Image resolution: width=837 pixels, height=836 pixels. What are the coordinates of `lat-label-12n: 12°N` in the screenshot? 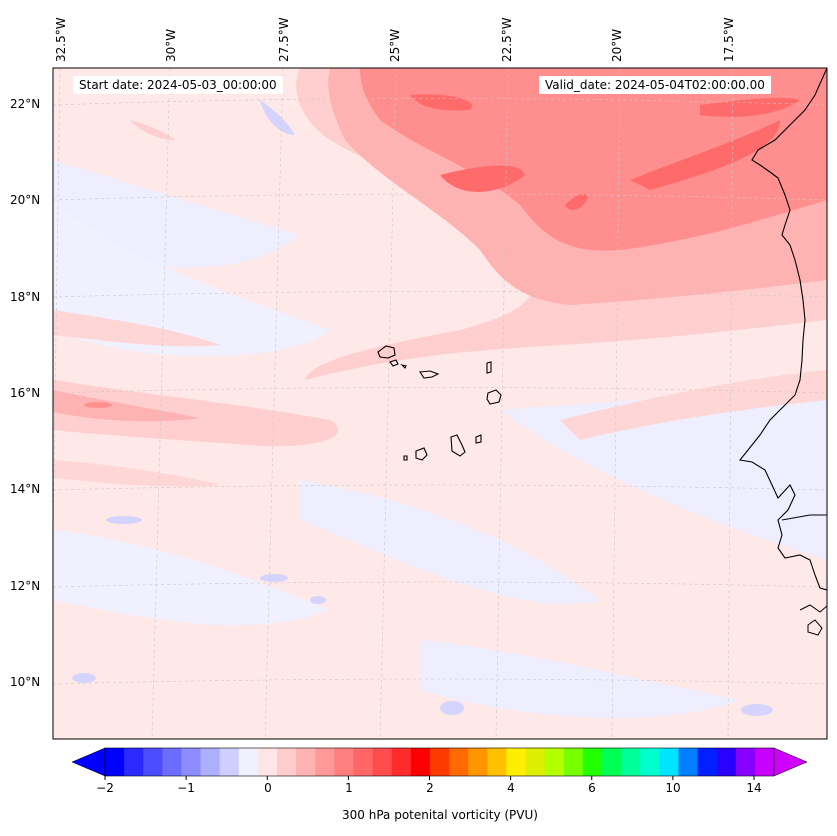 It's located at (25, 586).